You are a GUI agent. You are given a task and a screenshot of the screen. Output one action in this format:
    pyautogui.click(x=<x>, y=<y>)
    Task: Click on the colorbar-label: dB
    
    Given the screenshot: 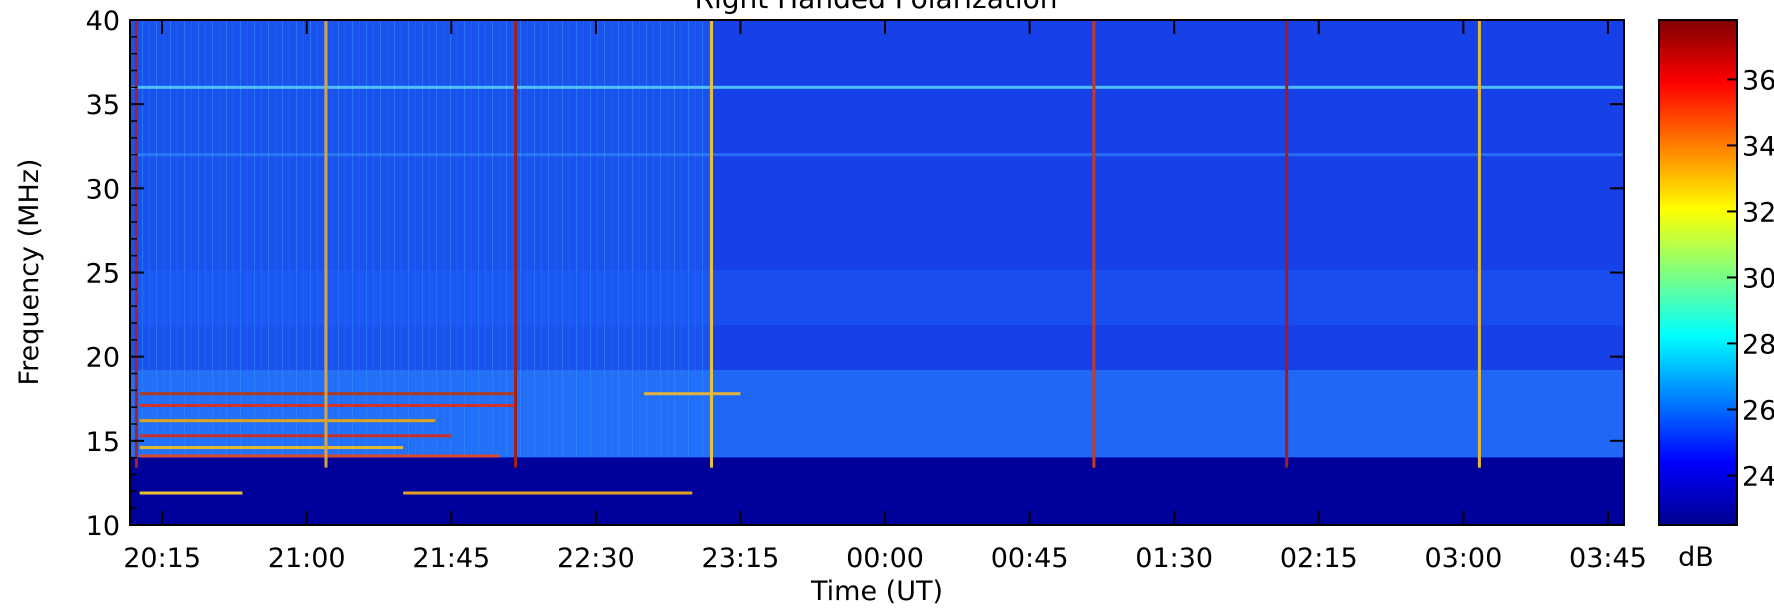 What is the action you would take?
    pyautogui.click(x=1696, y=557)
    